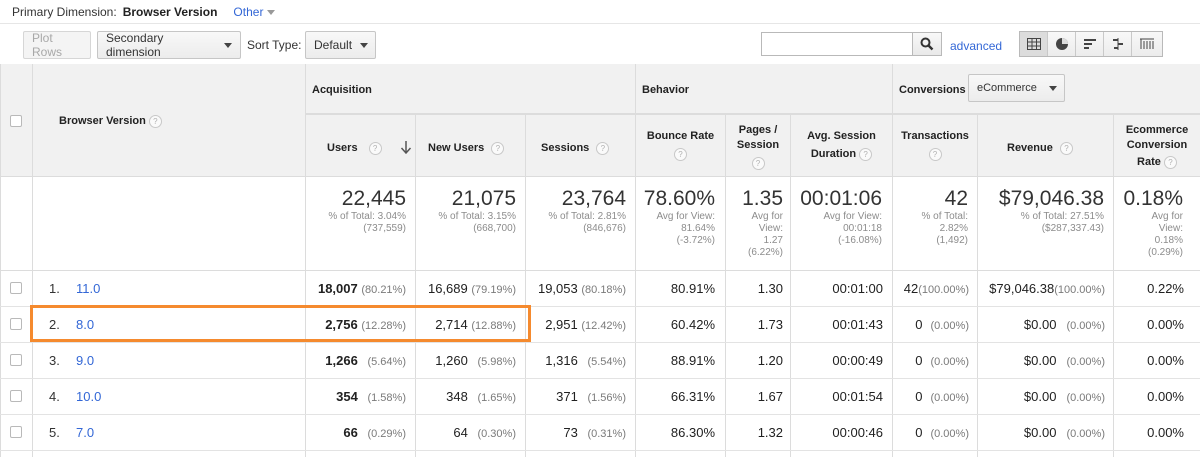 Image resolution: width=1200 pixels, height=457 pixels. I want to click on pages-session-column-header: Pages / Session?, so click(758, 147).